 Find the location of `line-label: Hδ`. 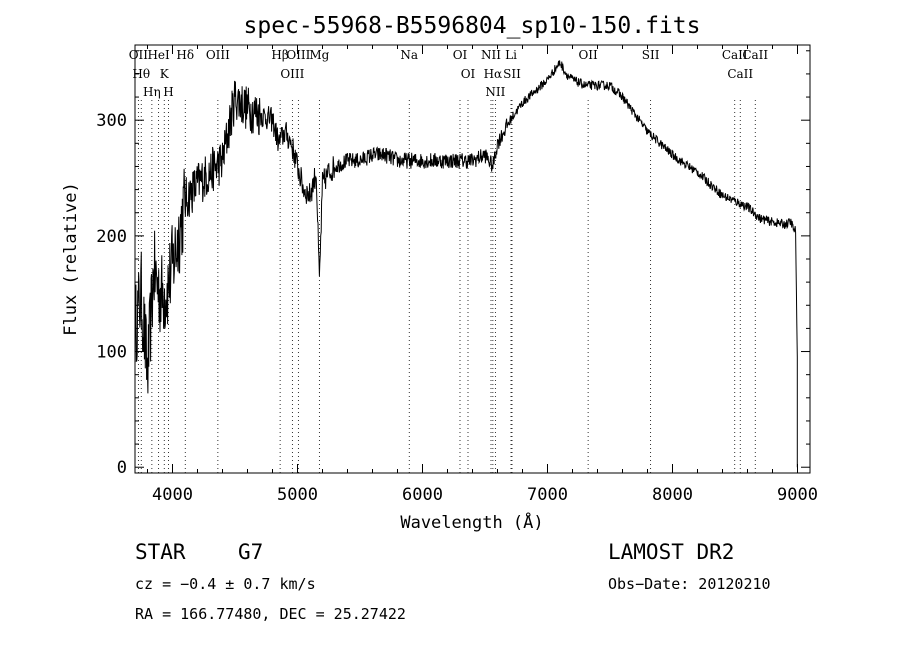

line-label: Hδ is located at coordinates (185, 55).